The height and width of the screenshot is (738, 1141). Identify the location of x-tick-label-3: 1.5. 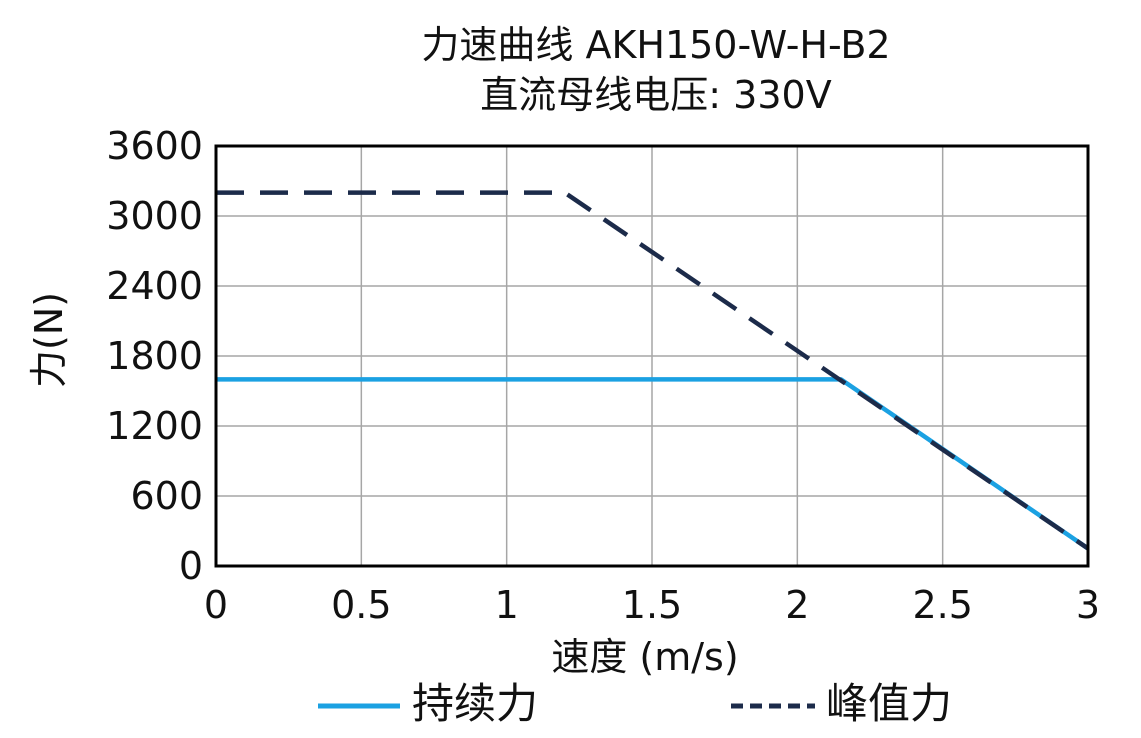
(652, 605).